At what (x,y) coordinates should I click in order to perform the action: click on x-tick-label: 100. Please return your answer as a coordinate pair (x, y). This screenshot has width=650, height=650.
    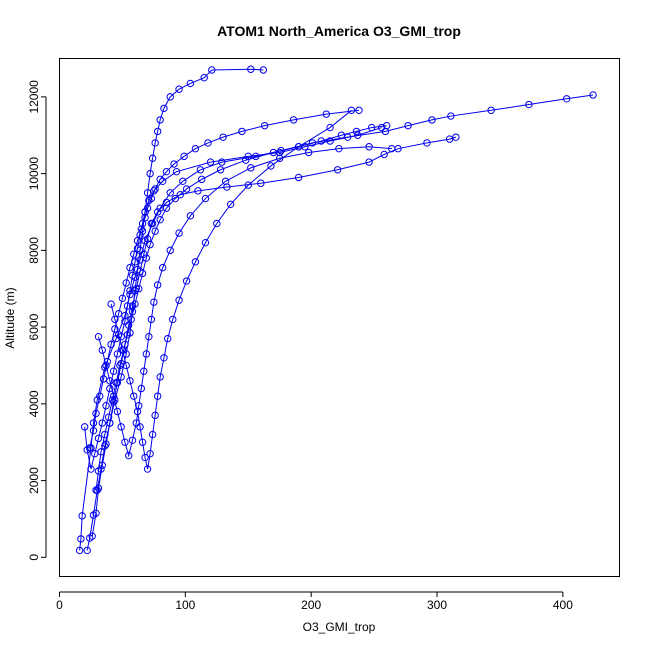
    Looking at the image, I should click on (185, 605).